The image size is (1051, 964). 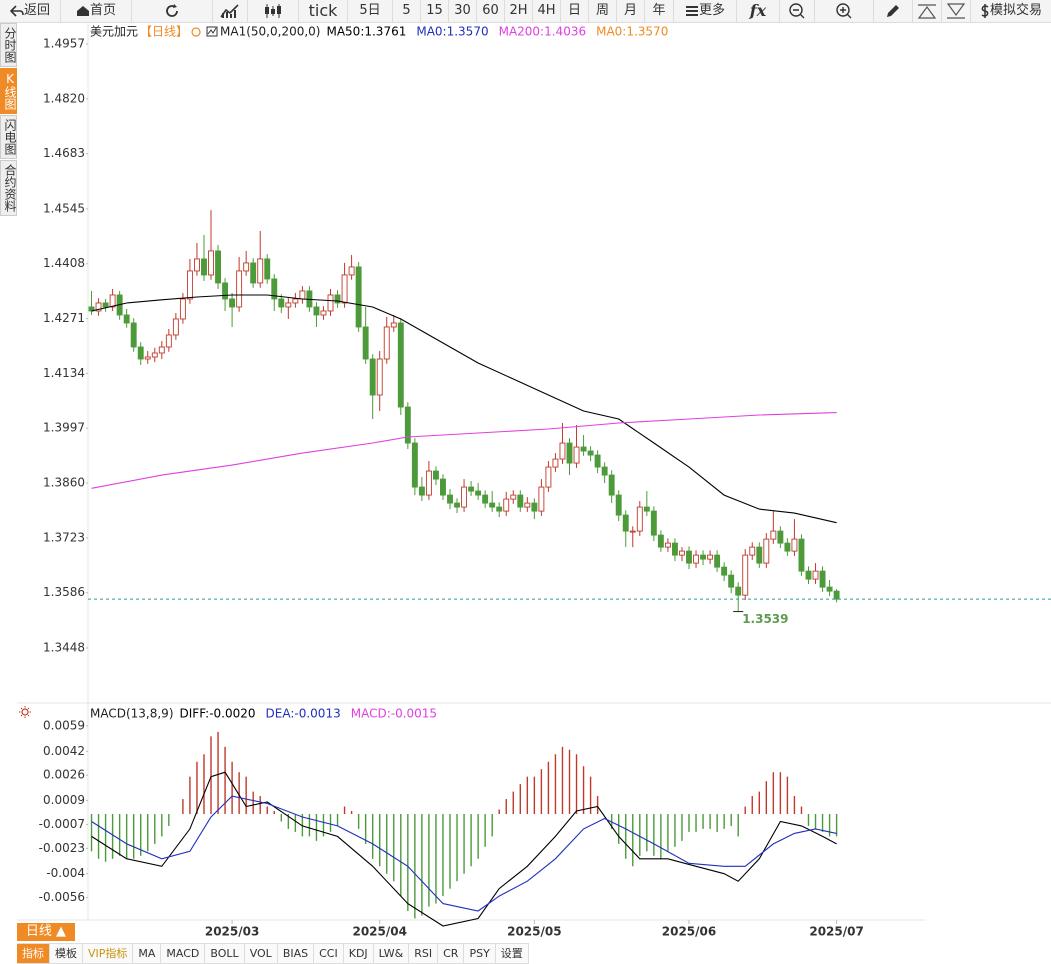 What do you see at coordinates (66, 953) in the screenshot?
I see `indicator-tab: 模板` at bounding box center [66, 953].